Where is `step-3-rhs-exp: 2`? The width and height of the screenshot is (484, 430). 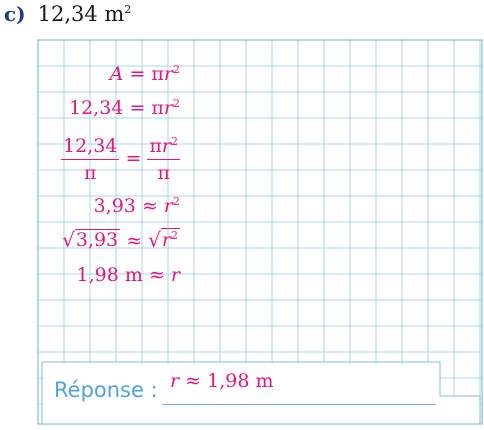
step-3-rhs-exp: 2 is located at coordinates (174, 141).